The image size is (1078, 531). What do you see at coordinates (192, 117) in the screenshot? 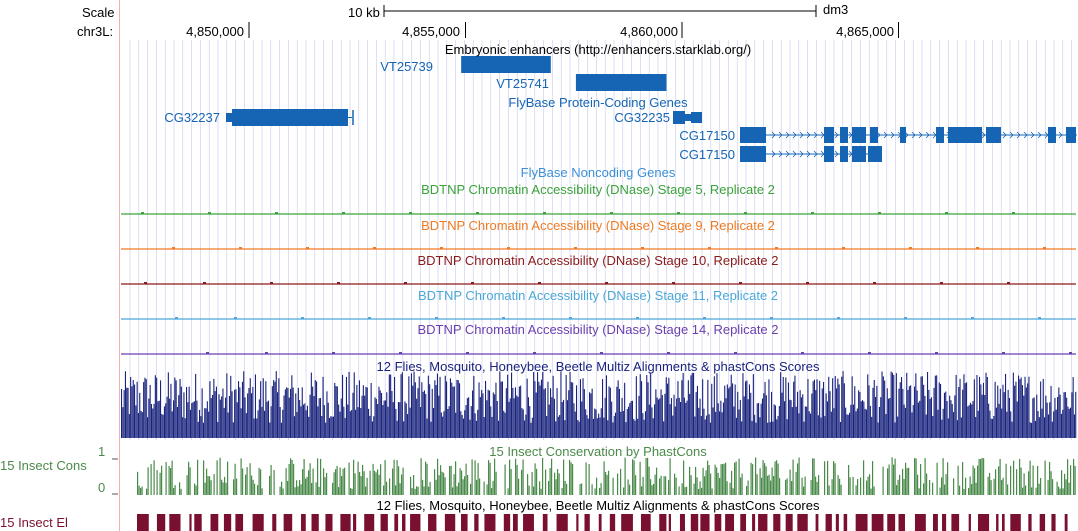
I see `gene-label-cg32237: CG32237` at bounding box center [192, 117].